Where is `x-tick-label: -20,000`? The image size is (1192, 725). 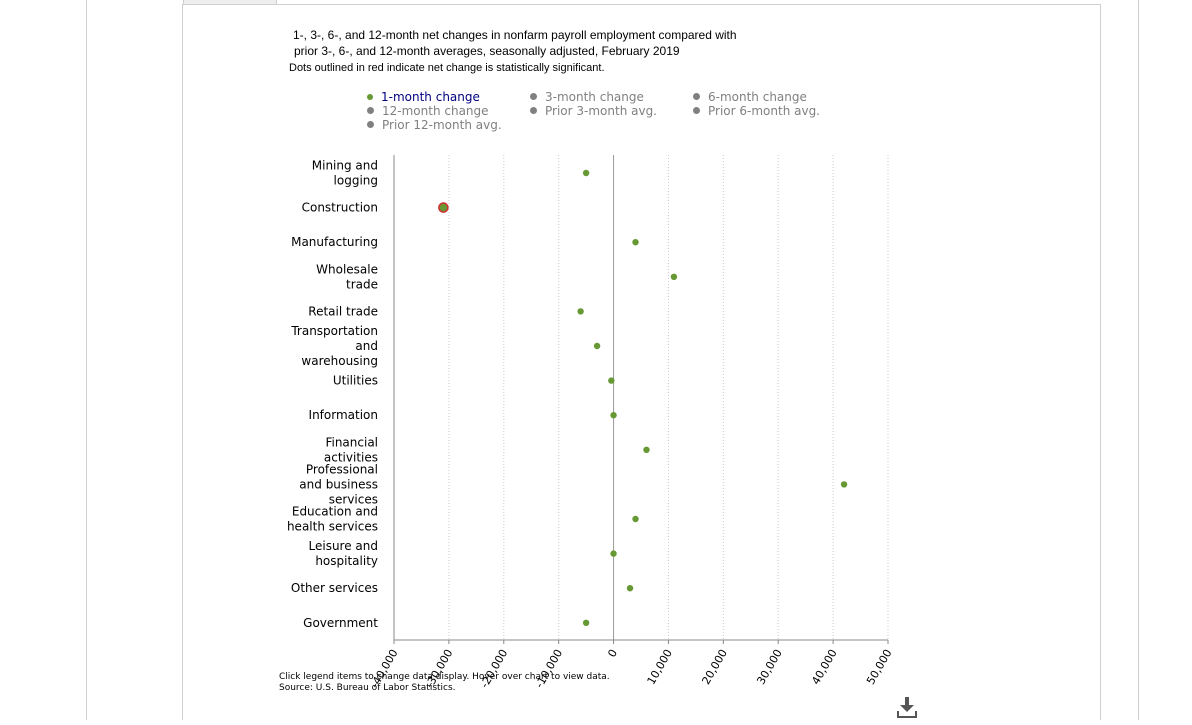 x-tick-label: -20,000 is located at coordinates (494, 668).